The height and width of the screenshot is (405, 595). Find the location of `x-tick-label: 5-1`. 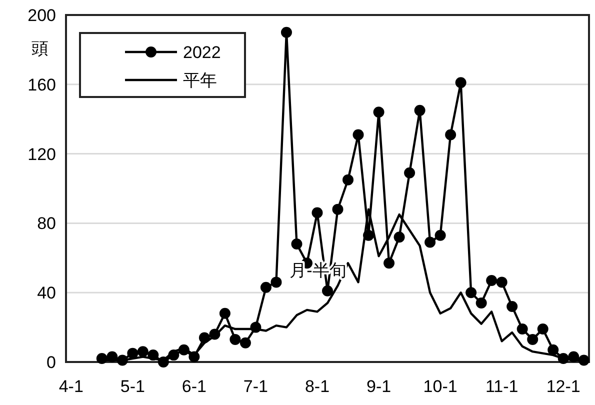

x-tick-label: 5-1 is located at coordinates (132, 386).